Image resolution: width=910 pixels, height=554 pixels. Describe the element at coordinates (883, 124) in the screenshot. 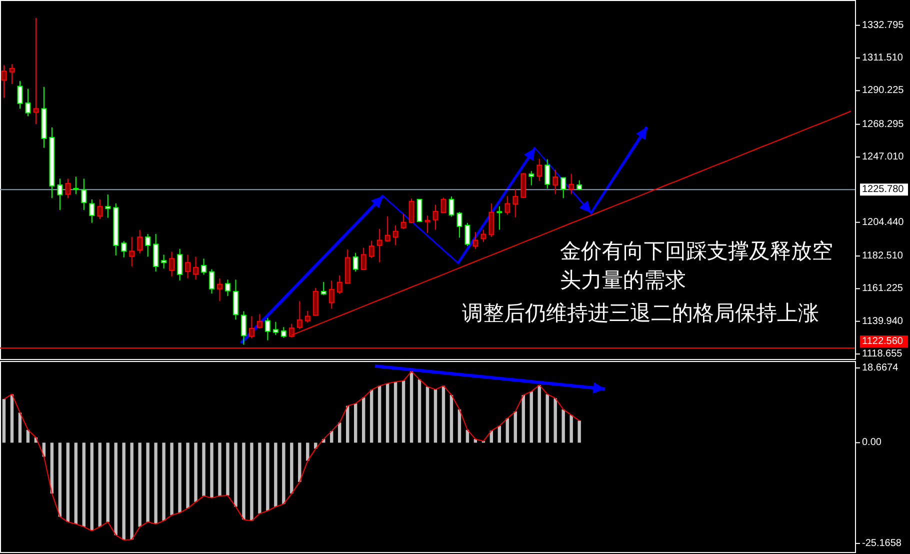

I see `y-tick-label: 1268.295` at that location.